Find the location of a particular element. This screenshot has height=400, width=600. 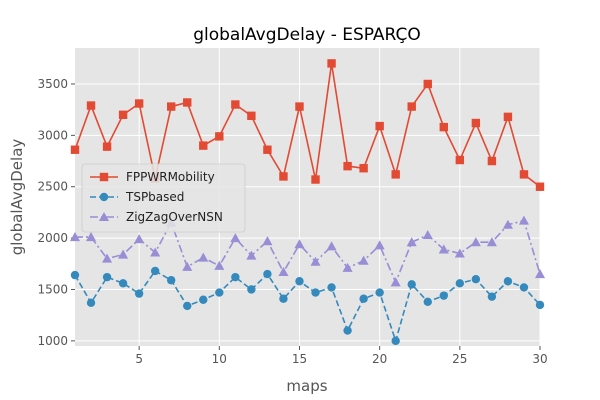

x-tick-label: 15 is located at coordinates (299, 359).